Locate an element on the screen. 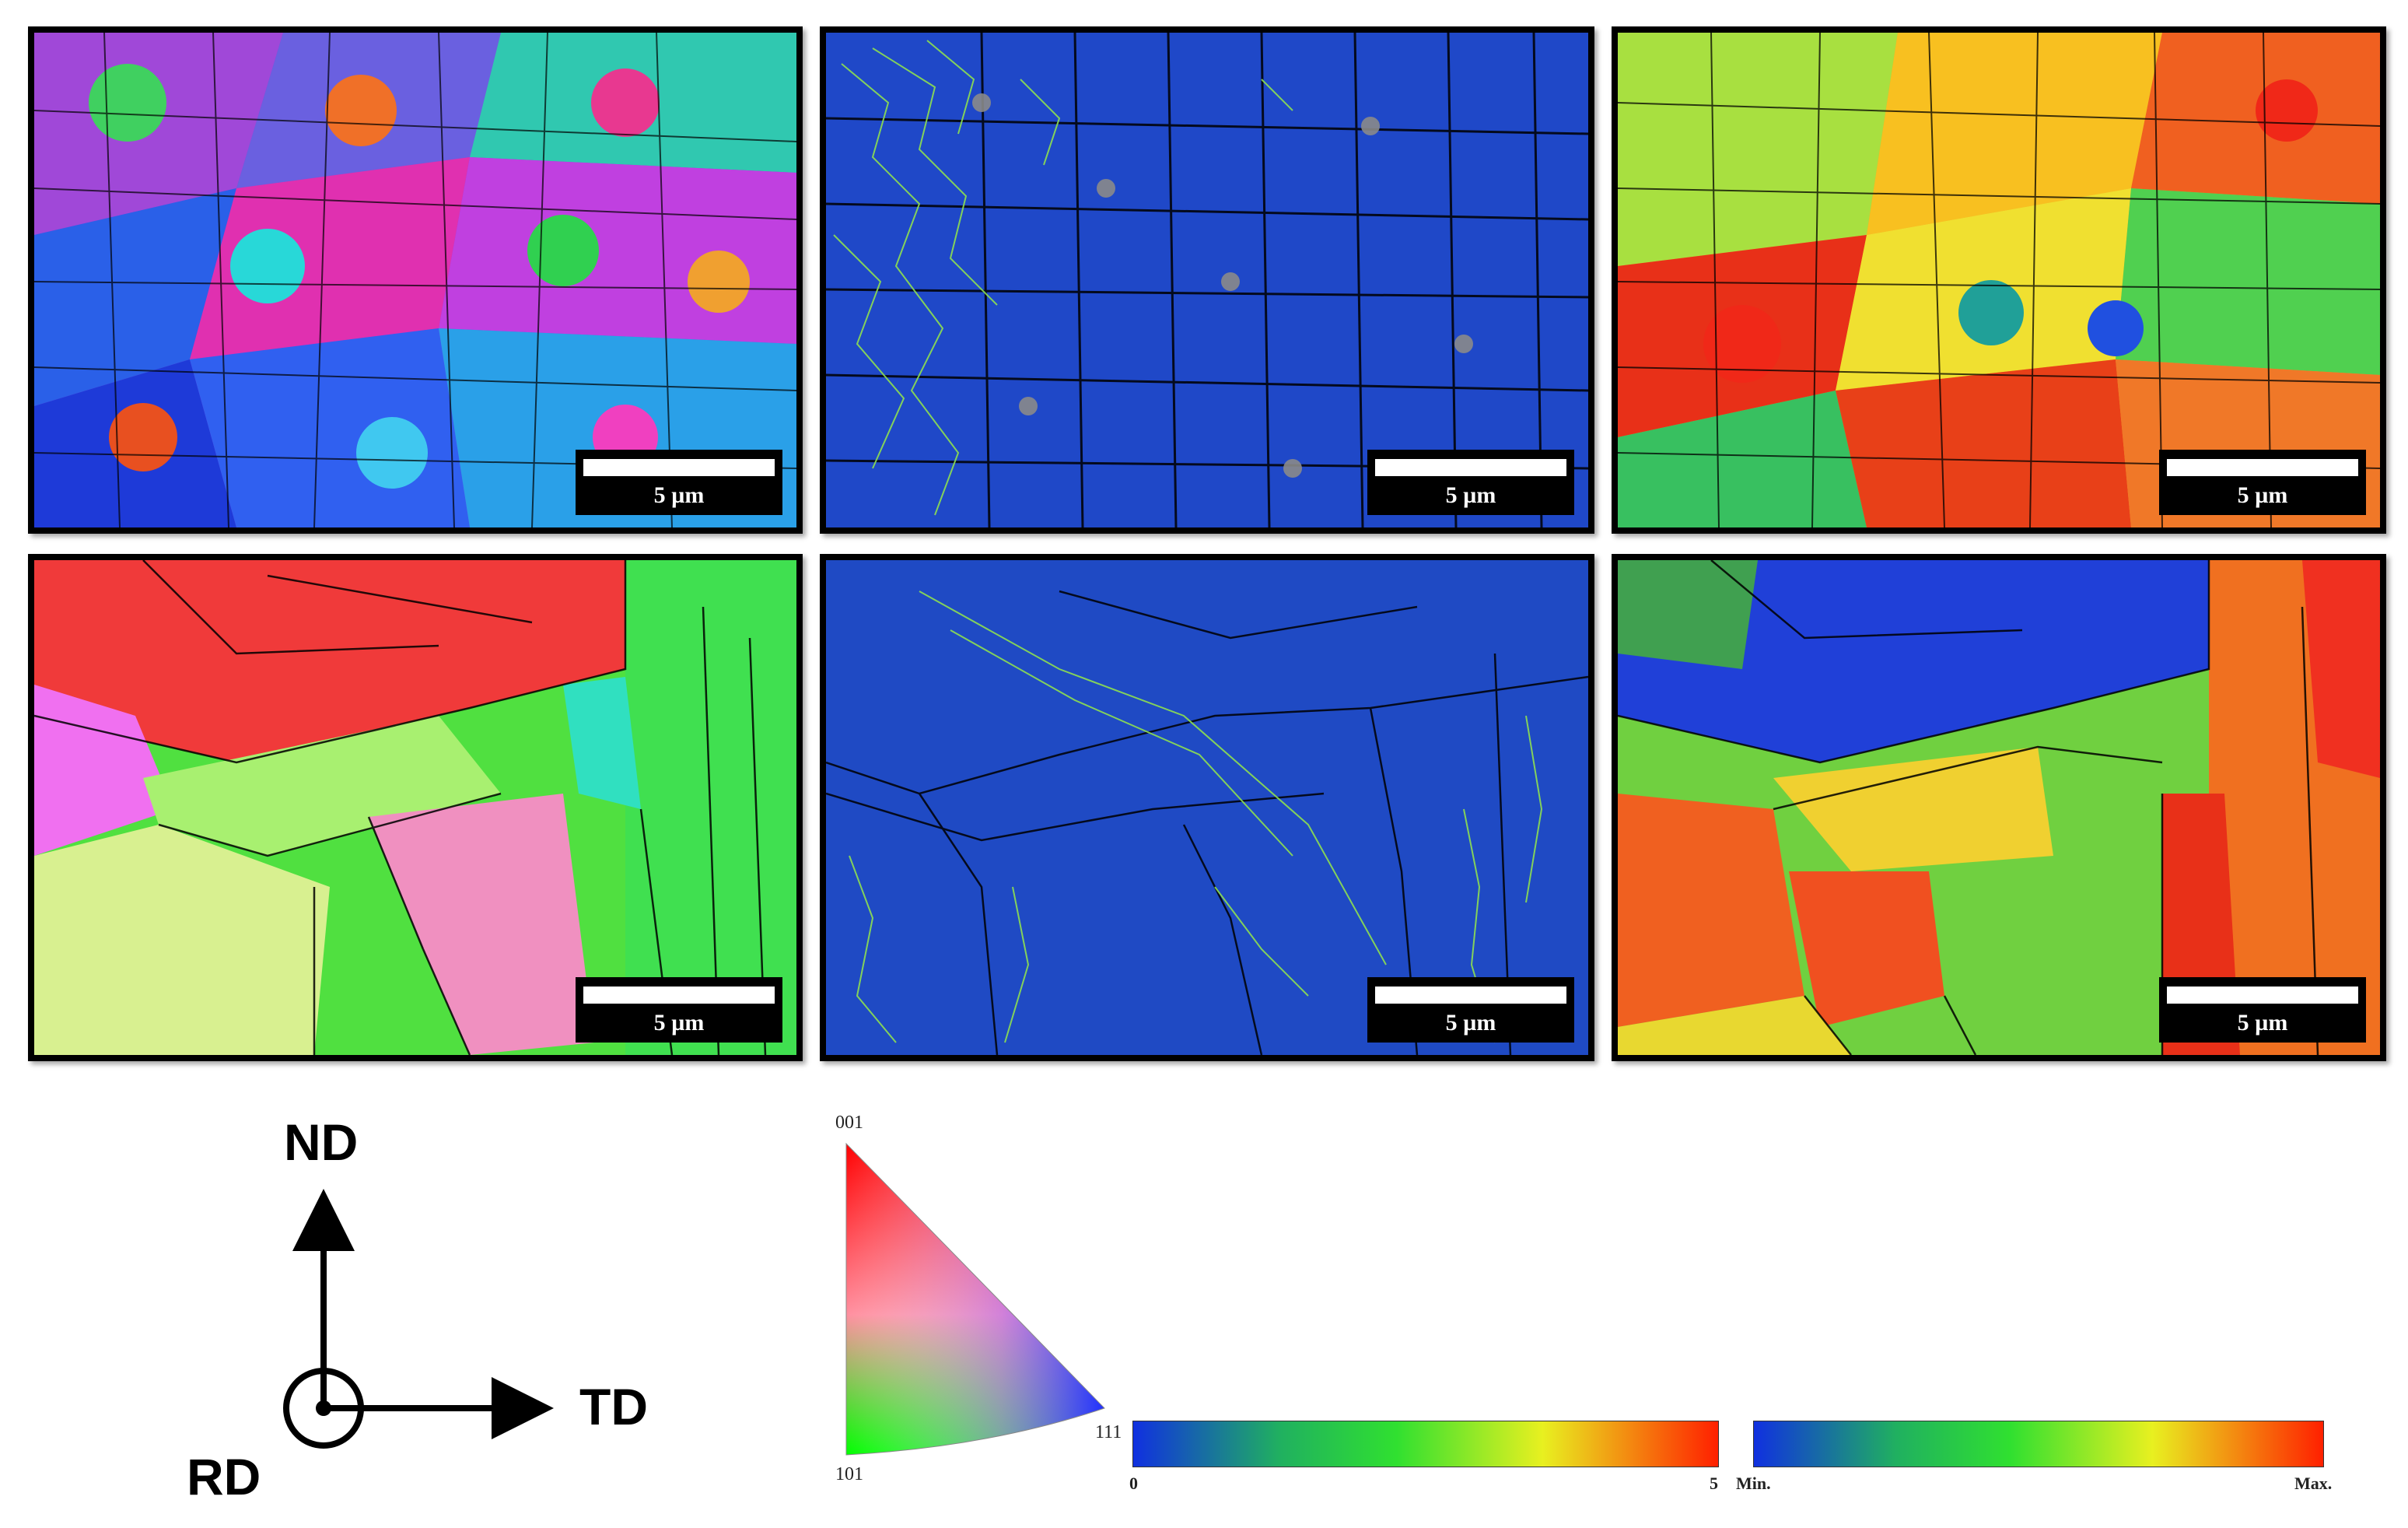 Image resolution: width=2408 pixels, height=1528 pixels. sample-axes: ND TD RD is located at coordinates (436, 1315).